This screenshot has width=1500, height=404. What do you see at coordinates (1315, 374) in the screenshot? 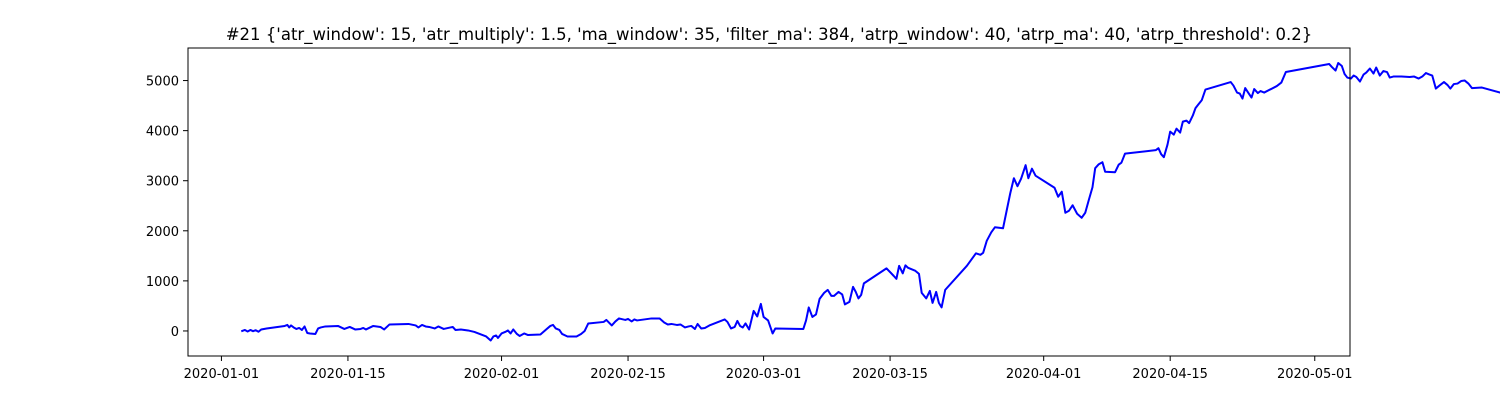
I see `x-tick-label: 2020-05-01` at bounding box center [1315, 374].